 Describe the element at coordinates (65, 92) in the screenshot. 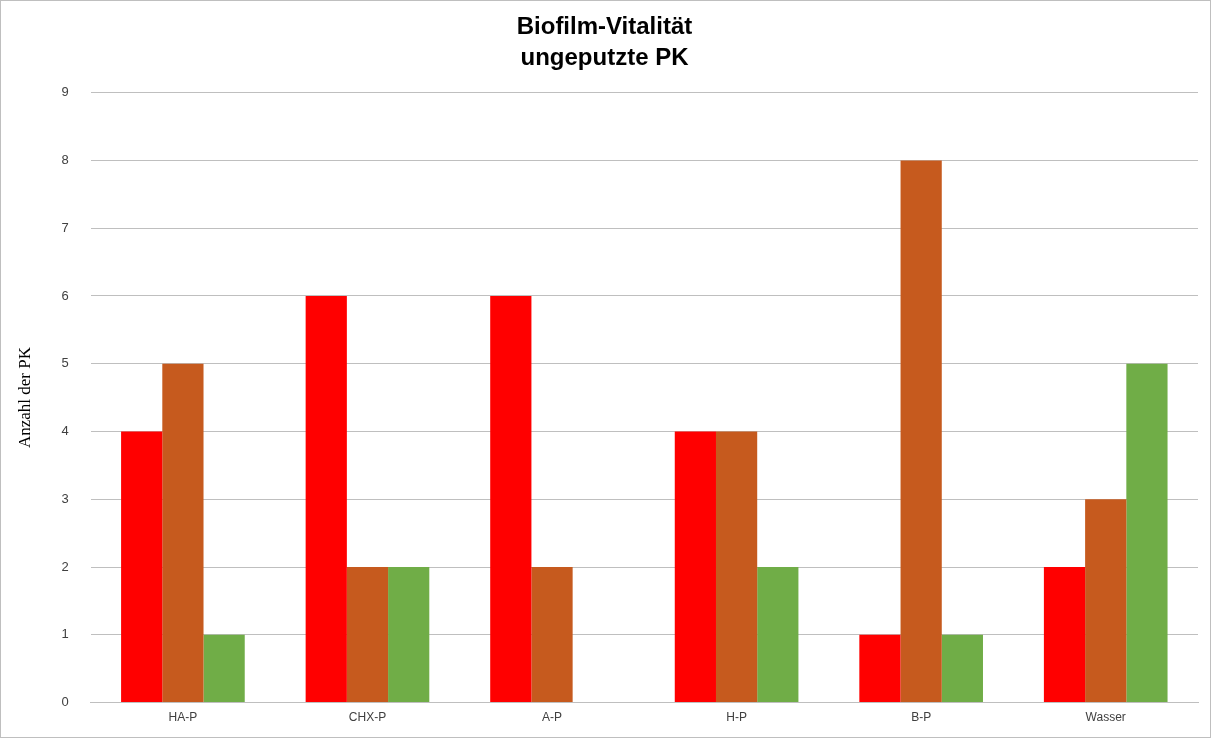

I see `y-tick-label: 9` at that location.